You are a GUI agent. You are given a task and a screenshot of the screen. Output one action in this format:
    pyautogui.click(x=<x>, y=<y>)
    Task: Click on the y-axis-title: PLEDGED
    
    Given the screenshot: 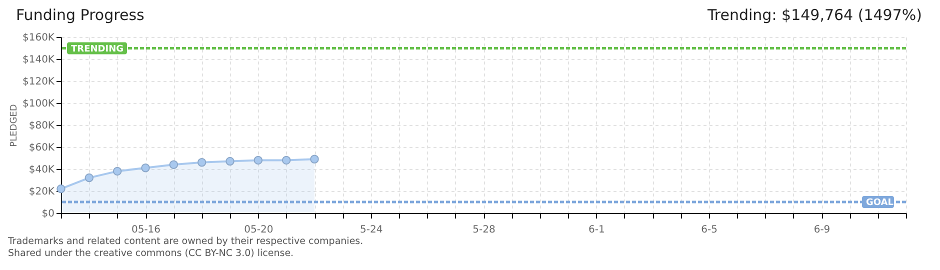 What is the action you would take?
    pyautogui.click(x=14, y=125)
    